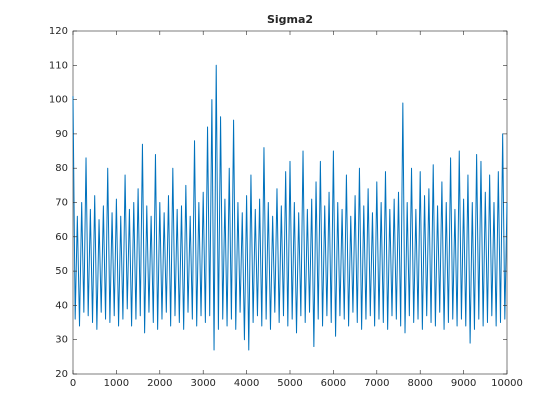 Image resolution: width=560 pixels, height=420 pixels. What do you see at coordinates (290, 19) in the screenshot?
I see `chart-title: Sigma2` at bounding box center [290, 19].